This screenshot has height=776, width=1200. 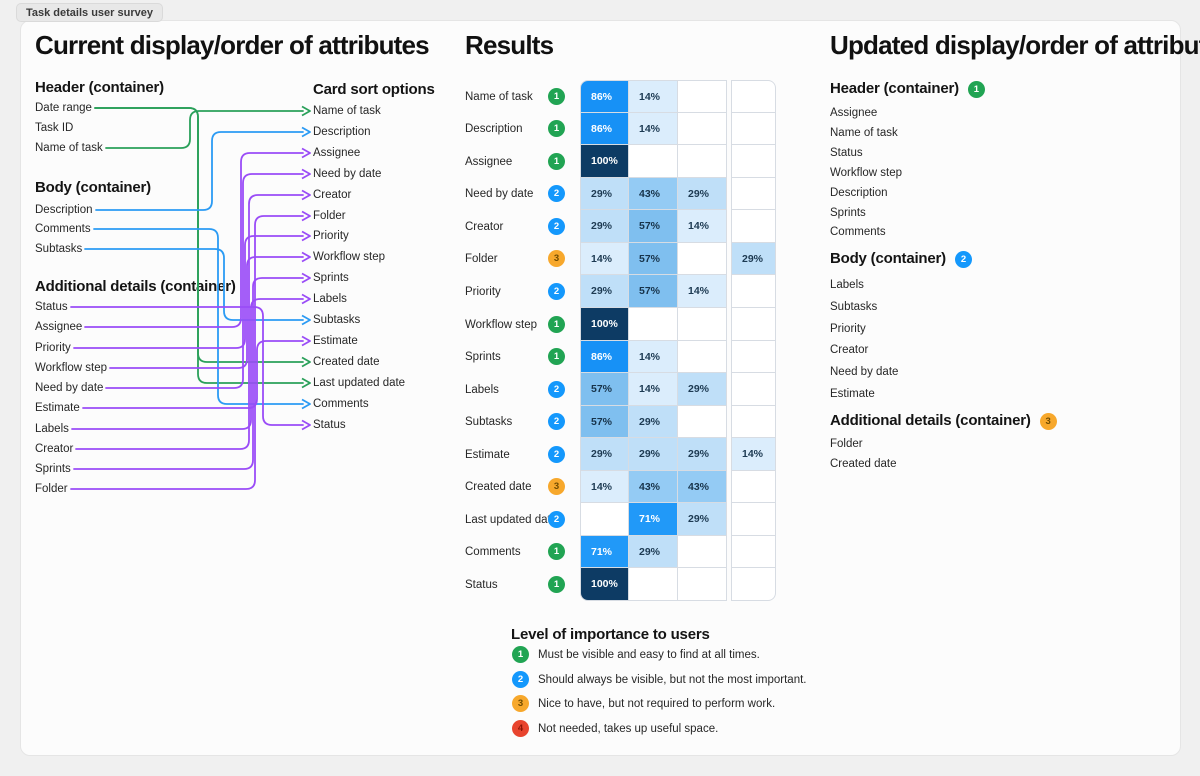 What do you see at coordinates (330, 299) in the screenshot?
I see `card-sort-option-labels: Labels` at bounding box center [330, 299].